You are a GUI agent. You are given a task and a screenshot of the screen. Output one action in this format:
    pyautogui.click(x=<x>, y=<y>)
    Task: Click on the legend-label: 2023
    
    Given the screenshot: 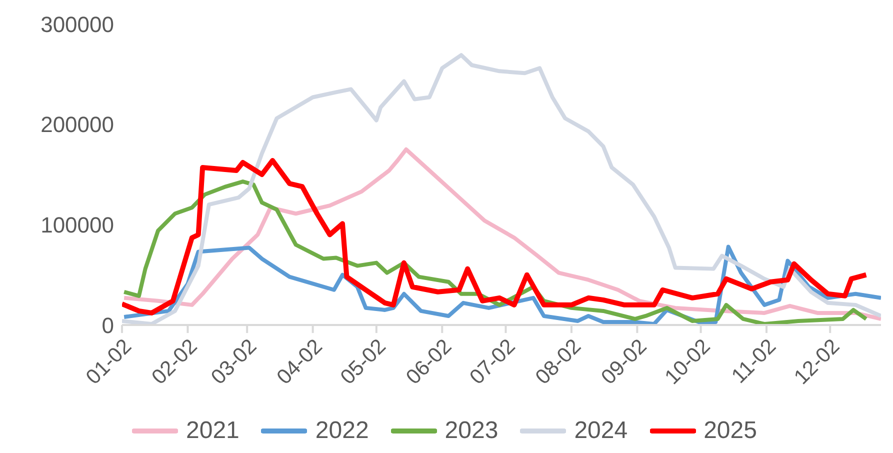 What is the action you would take?
    pyautogui.click(x=471, y=431)
    